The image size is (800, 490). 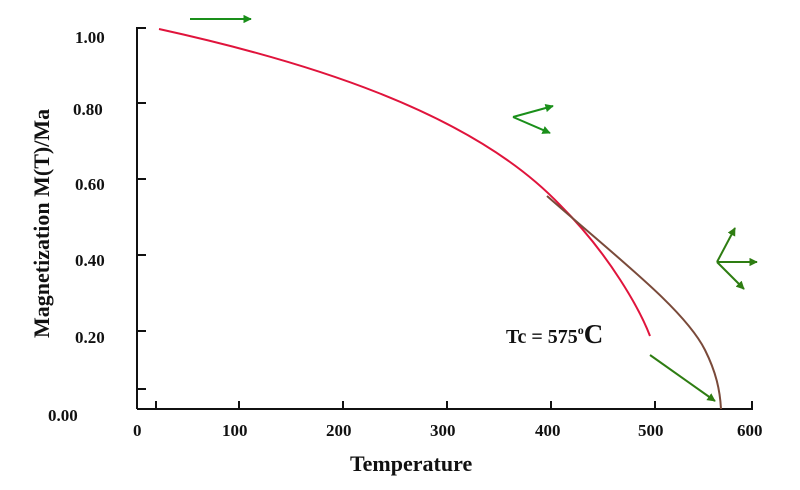 I want to click on annotation-unit: C, so click(x=594, y=334).